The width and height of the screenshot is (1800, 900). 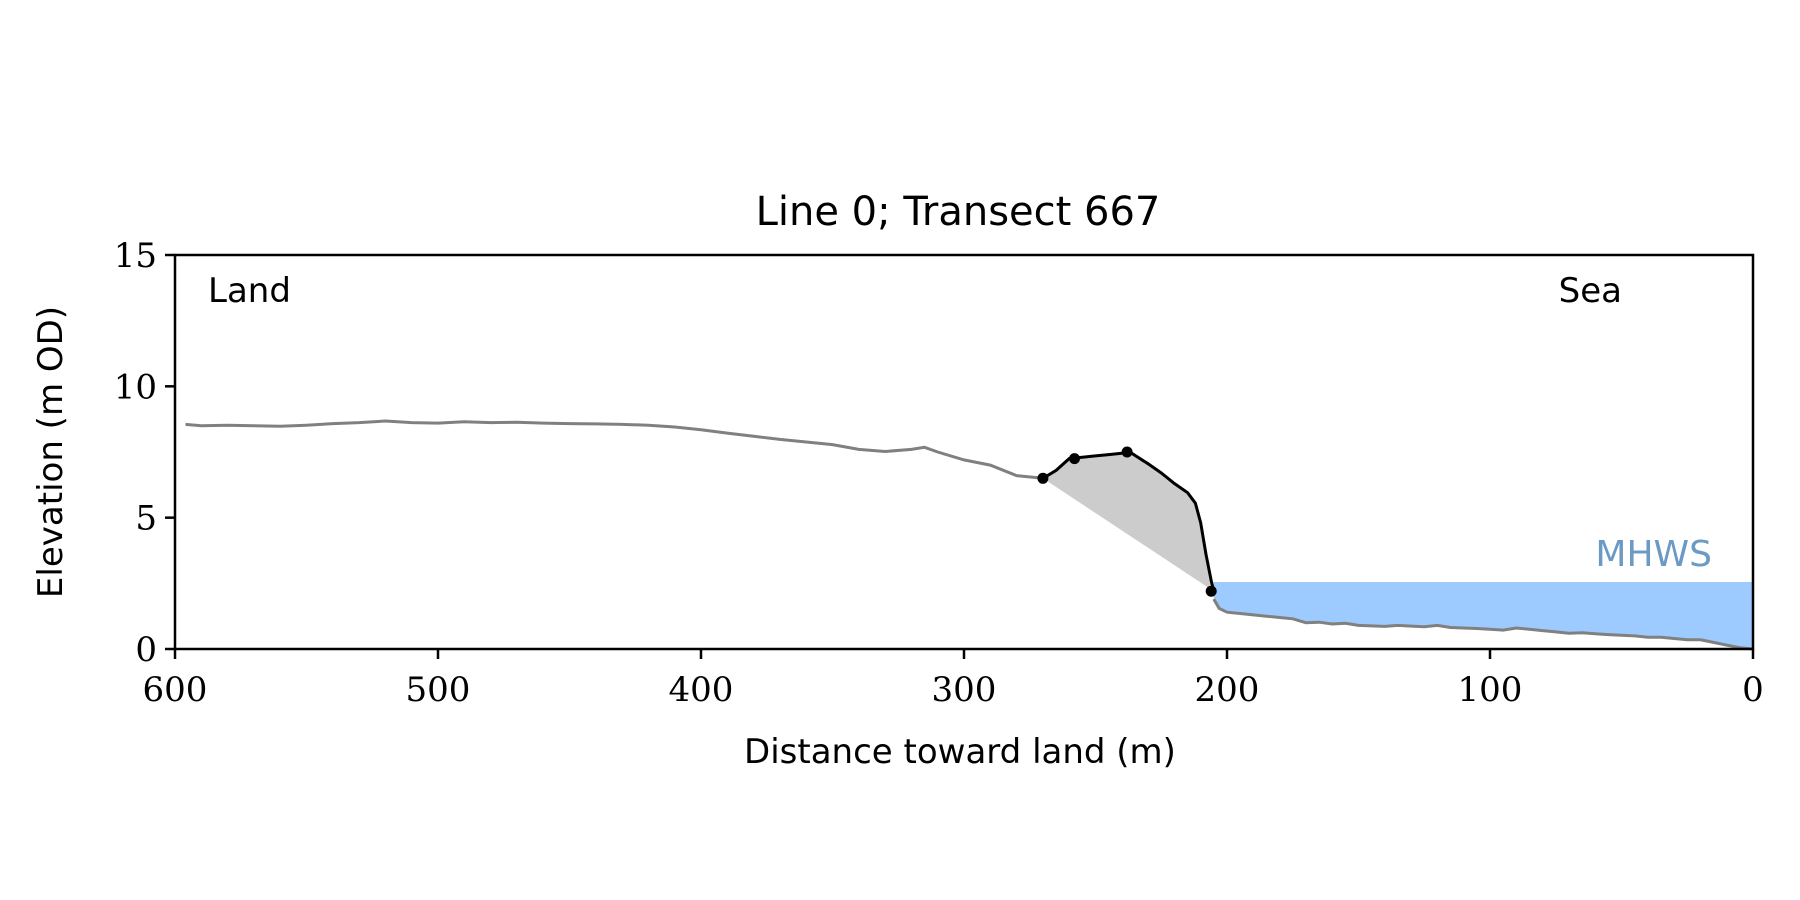 What do you see at coordinates (1753, 690) in the screenshot?
I see `x-tick-label-0: 0` at bounding box center [1753, 690].